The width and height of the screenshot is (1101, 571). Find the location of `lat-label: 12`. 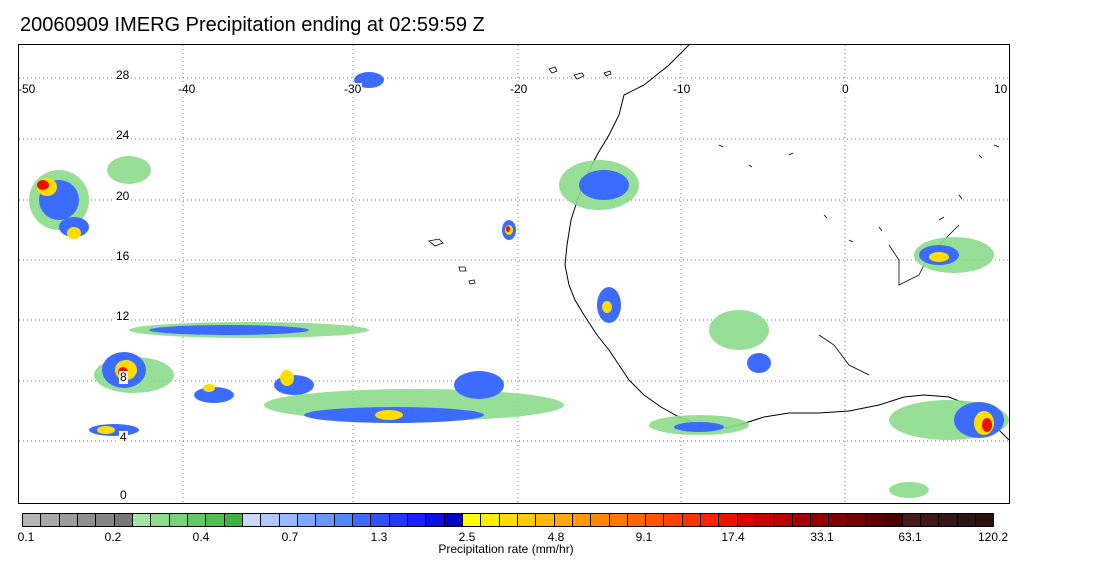

lat-label: 12 is located at coordinates (123, 316).